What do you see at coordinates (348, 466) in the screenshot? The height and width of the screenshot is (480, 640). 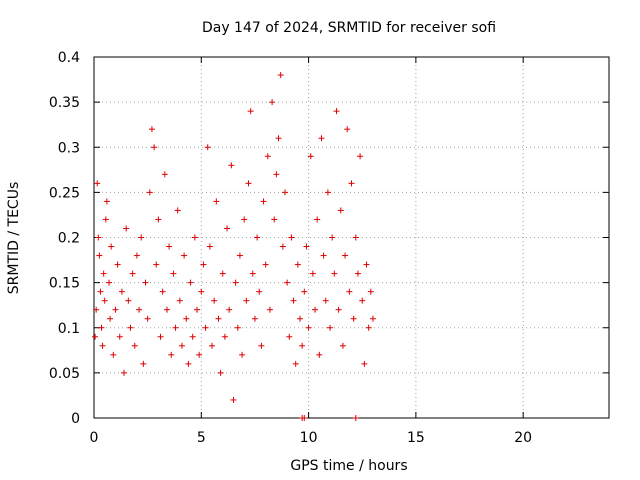 I see `x-axis-label: GPS time / hours` at bounding box center [348, 466].